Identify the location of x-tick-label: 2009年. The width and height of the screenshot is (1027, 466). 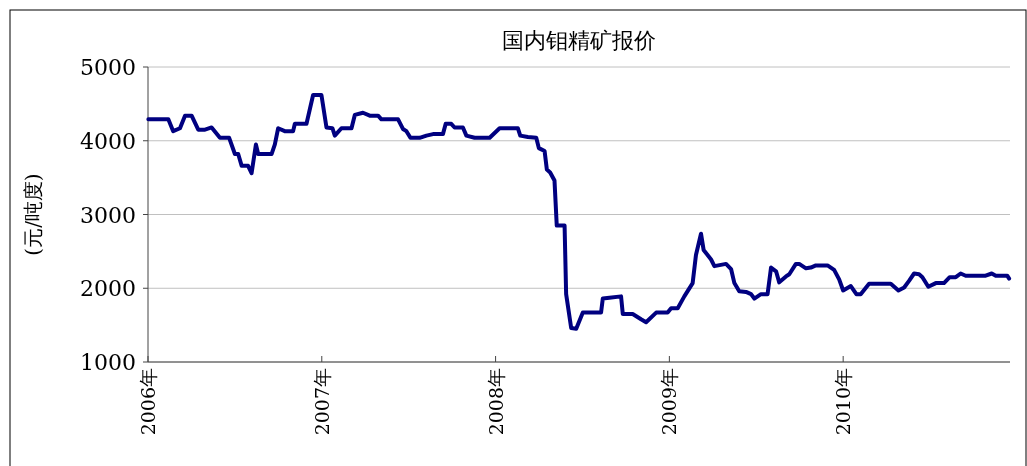
(669, 402).